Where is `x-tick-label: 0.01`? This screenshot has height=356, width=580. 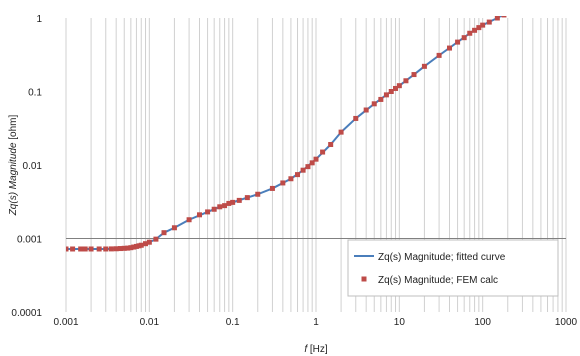
x-tick-label: 0.01 is located at coordinates (150, 322).